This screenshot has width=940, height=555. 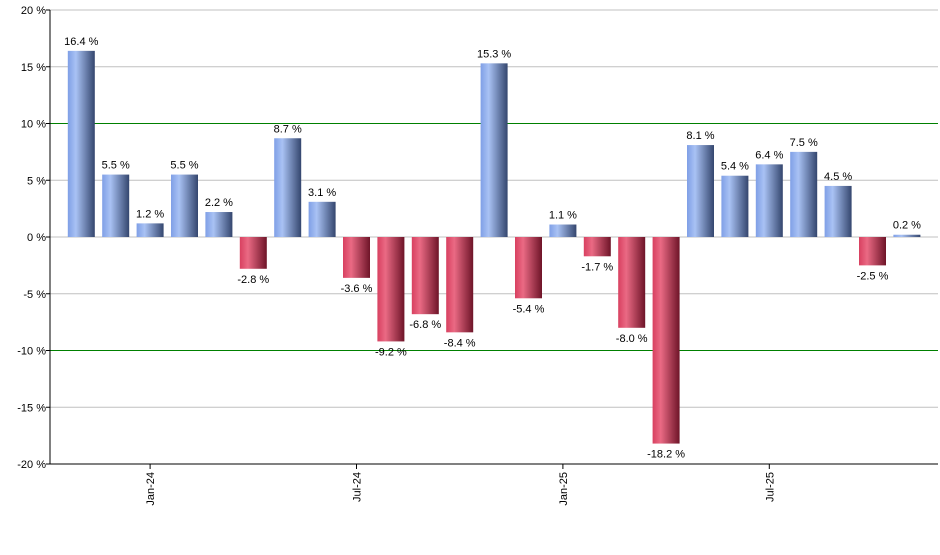 What do you see at coordinates (288, 129) in the screenshot?
I see `data-label: 8.7 %` at bounding box center [288, 129].